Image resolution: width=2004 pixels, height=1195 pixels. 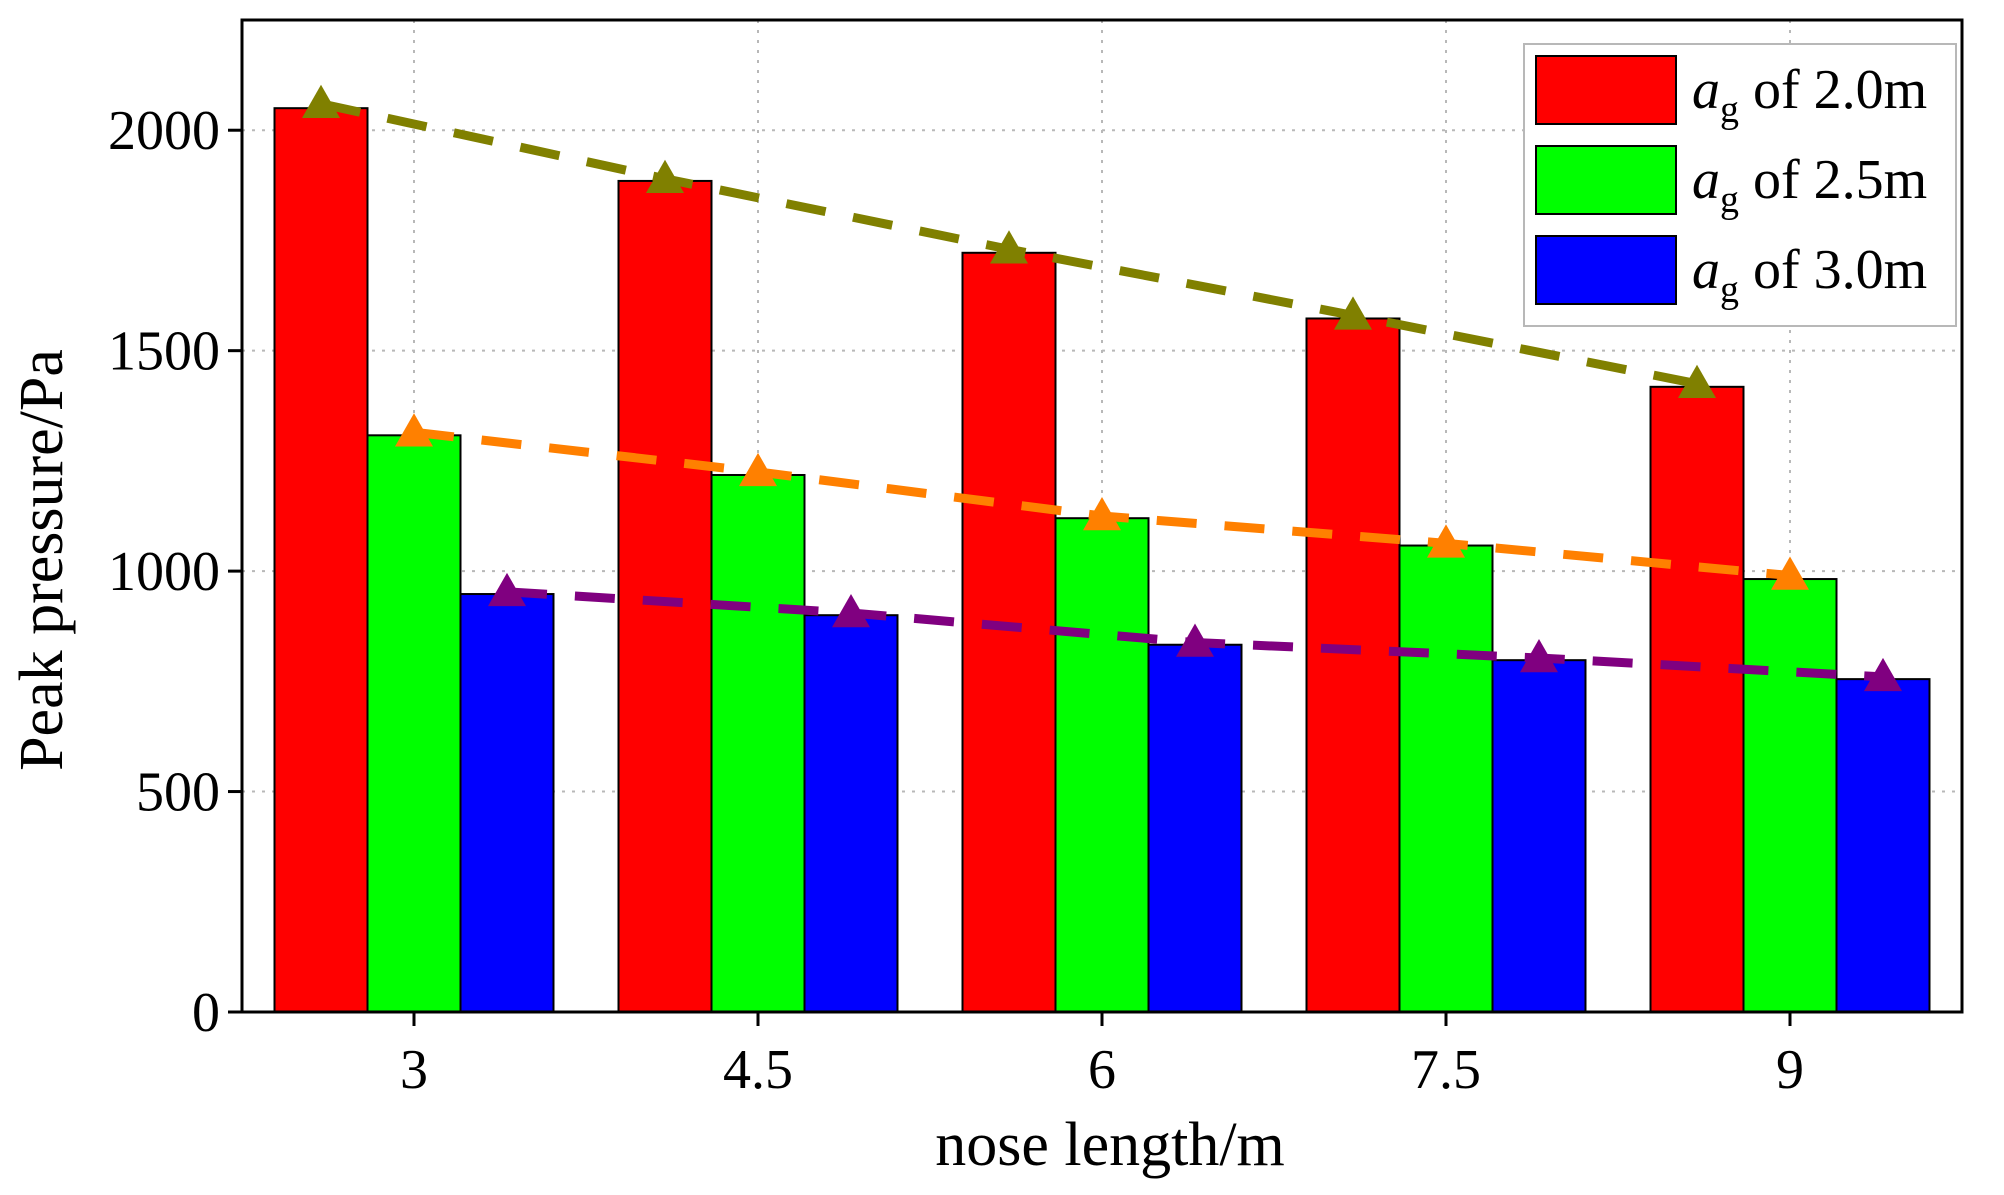 I want to click on x-axis-title: nose length/m, so click(x=1110, y=1145).